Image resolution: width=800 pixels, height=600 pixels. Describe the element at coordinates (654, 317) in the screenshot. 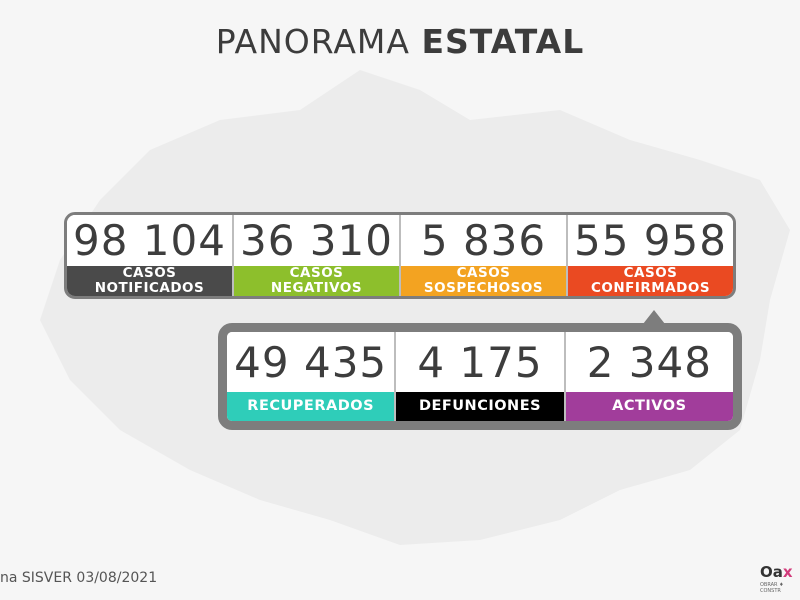

I see `speech-pointer-icon` at that location.